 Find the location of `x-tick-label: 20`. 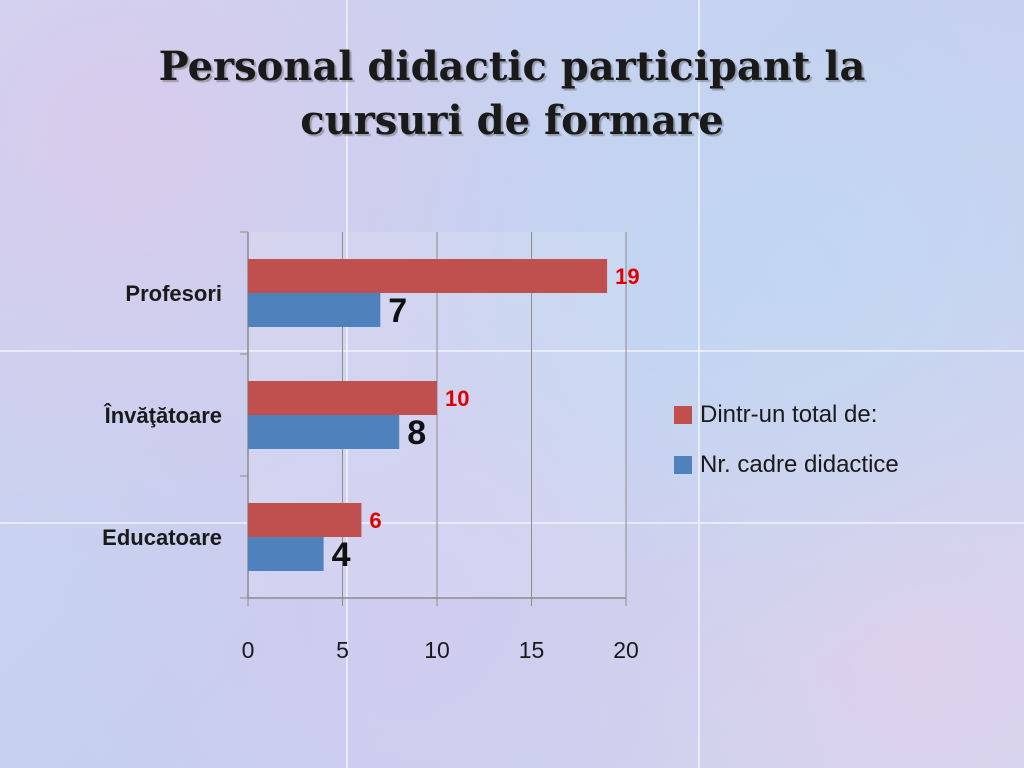

x-tick-label: 20 is located at coordinates (626, 650).